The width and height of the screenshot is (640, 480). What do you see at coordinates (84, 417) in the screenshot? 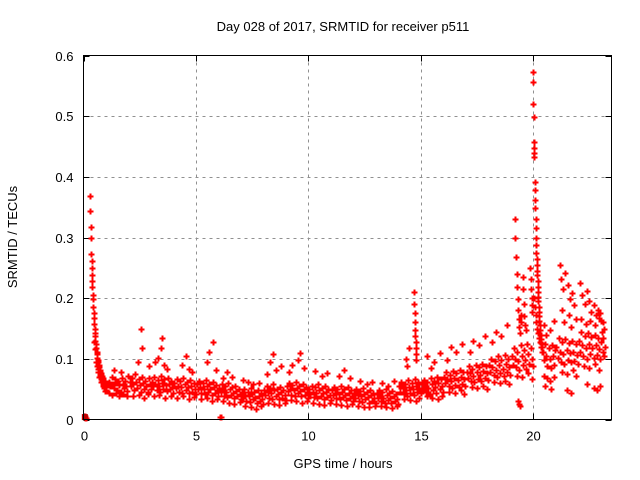
I see `origin-data-point` at bounding box center [84, 417].